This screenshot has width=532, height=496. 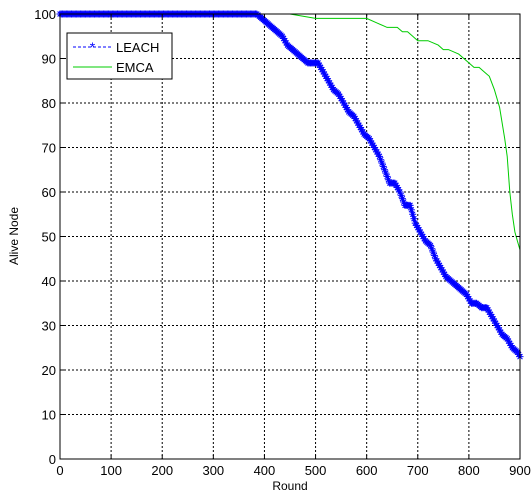 I want to click on y-tick-label: 30, so click(x=49, y=326).